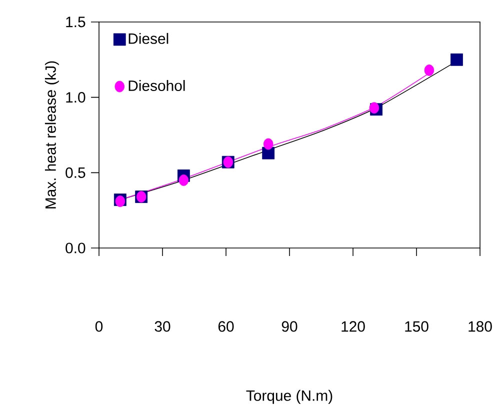  I want to click on x-tick-label: 60, so click(226, 326).